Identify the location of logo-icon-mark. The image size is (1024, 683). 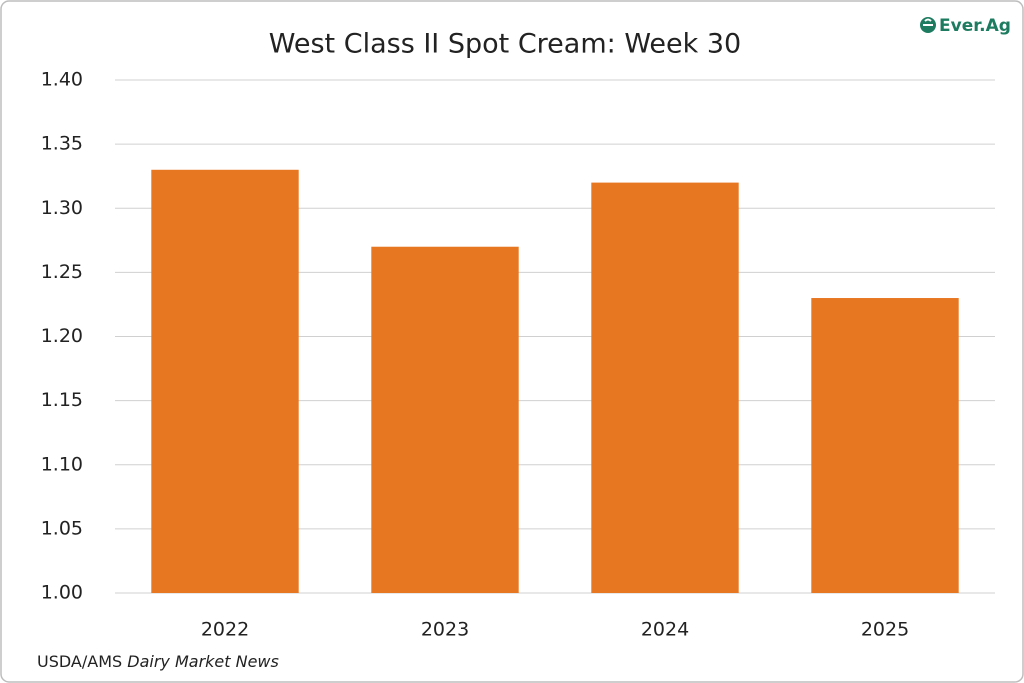
(928, 22).